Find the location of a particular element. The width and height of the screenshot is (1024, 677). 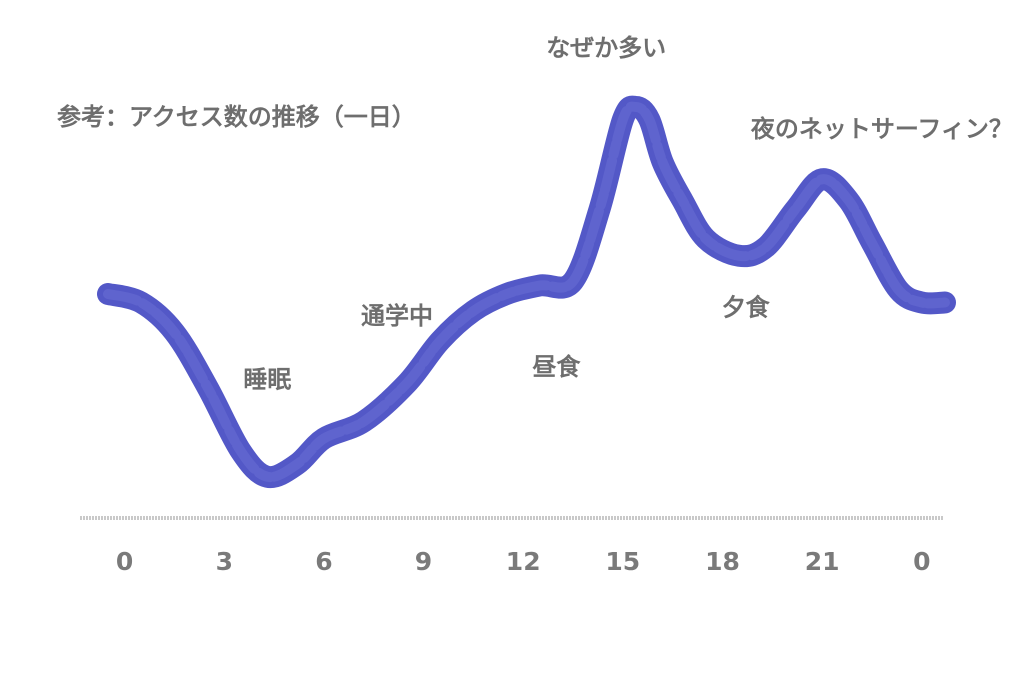

x-tick-label: 9 is located at coordinates (423, 561).